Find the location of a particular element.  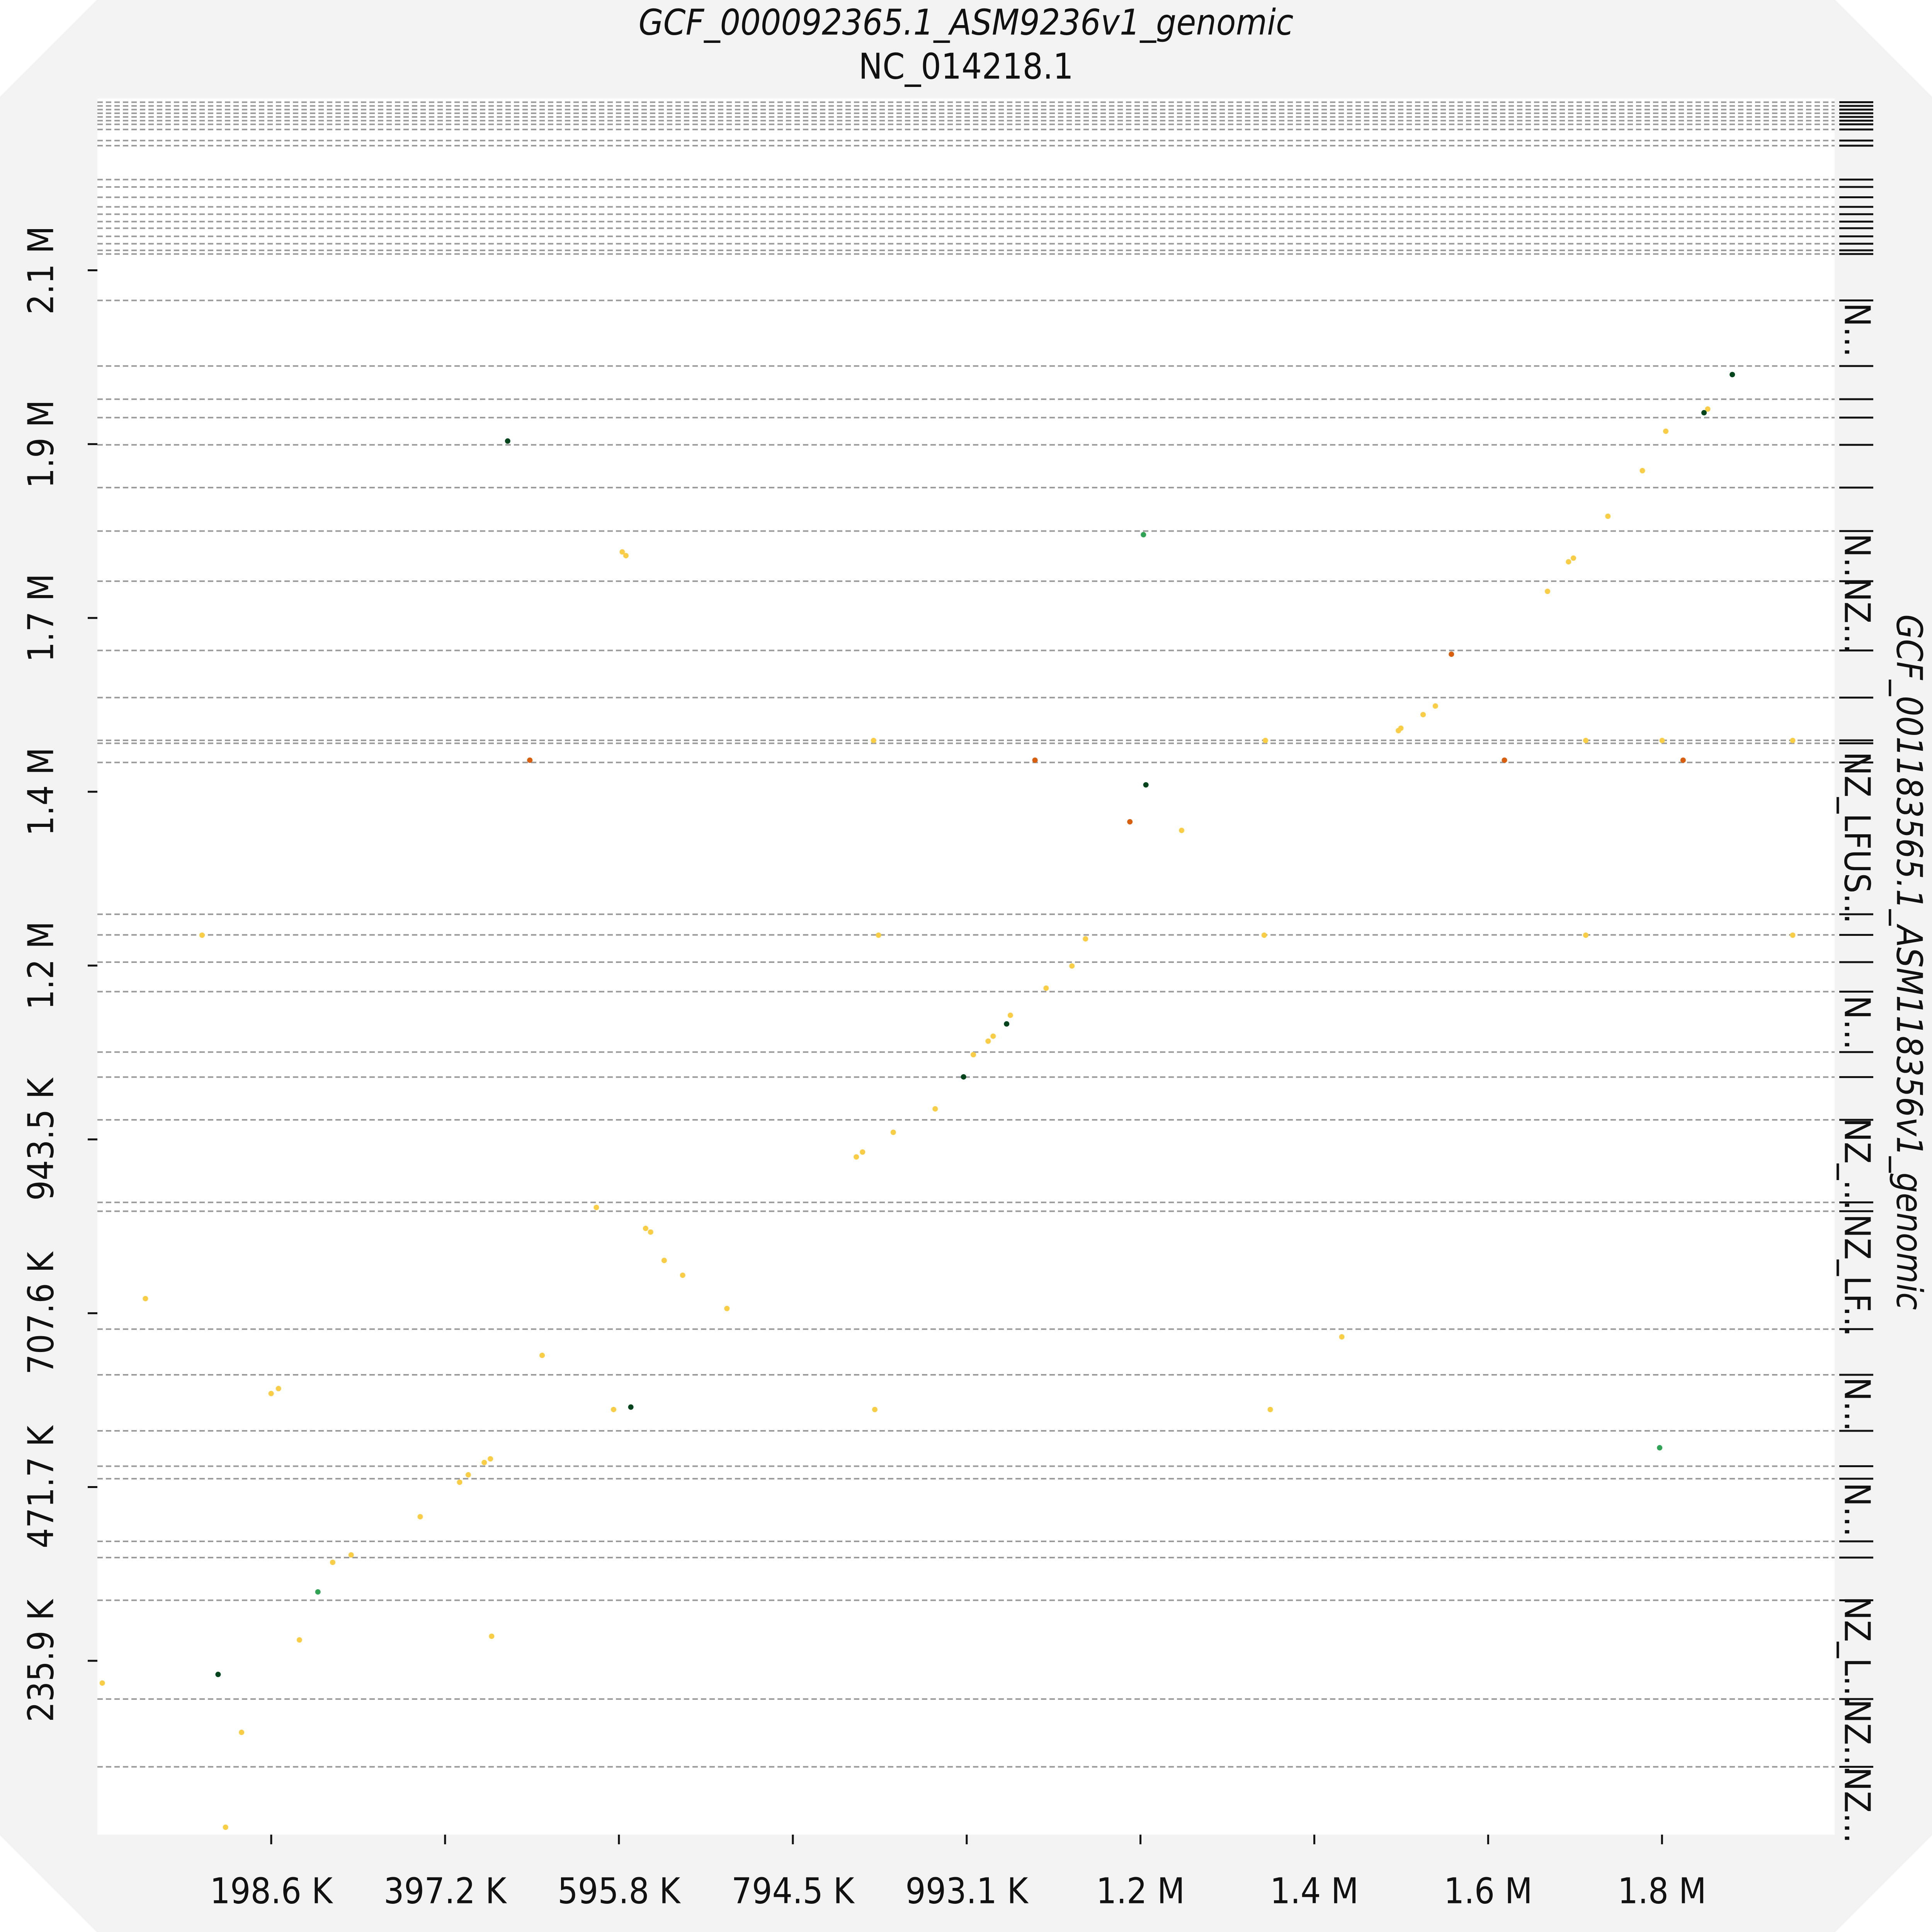

y-tick-label: 235.9 K is located at coordinates (41, 1660).